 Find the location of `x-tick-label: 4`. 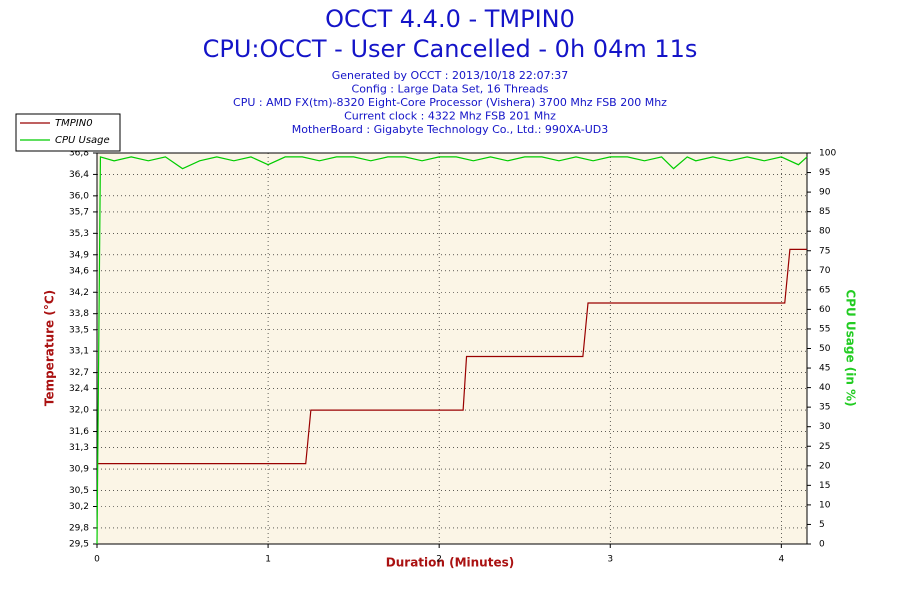

x-tick-label: 4 is located at coordinates (781, 560).